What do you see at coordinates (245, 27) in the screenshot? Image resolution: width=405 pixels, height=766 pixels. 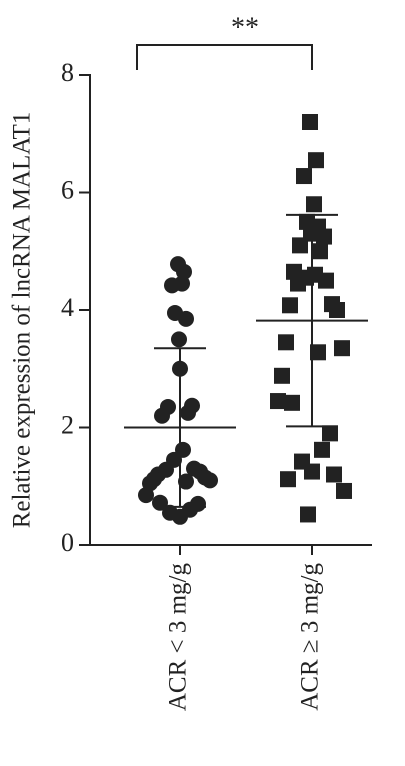 I see `significance-label: **` at bounding box center [245, 27].